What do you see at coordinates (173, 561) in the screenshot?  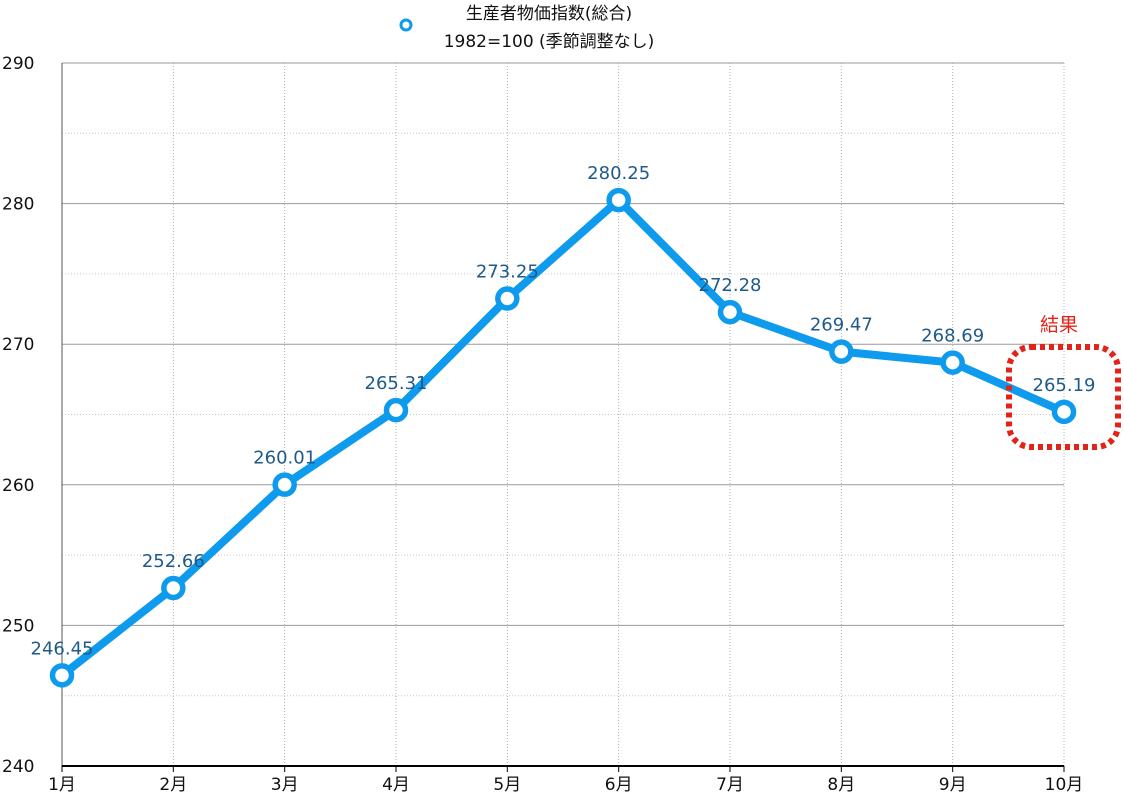 I see `data-label: 252.66` at bounding box center [173, 561].